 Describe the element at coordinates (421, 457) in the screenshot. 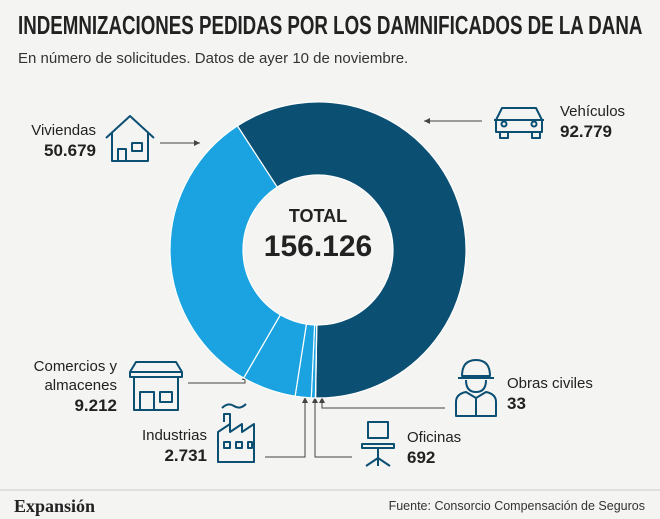

I see `value-label: 692` at that location.